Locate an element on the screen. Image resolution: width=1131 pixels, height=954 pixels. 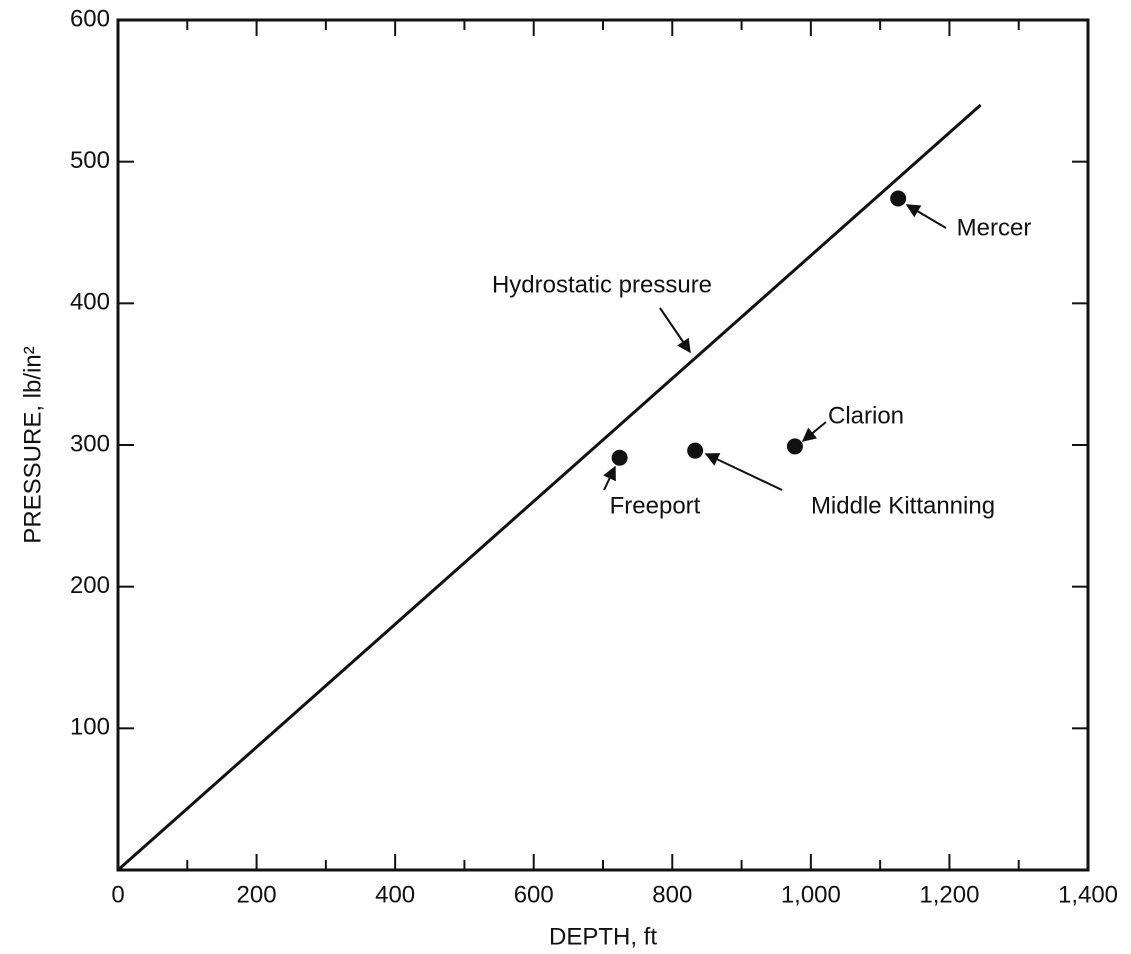
y-tick-label: 300 is located at coordinates (90, 443).